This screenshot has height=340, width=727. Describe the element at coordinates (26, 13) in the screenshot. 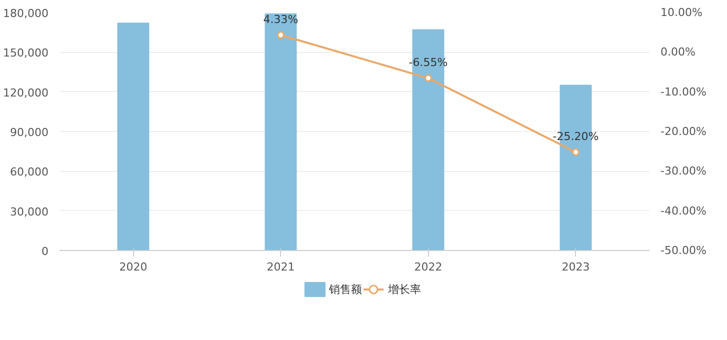

I see `y-tick-label: 180,000` at that location.